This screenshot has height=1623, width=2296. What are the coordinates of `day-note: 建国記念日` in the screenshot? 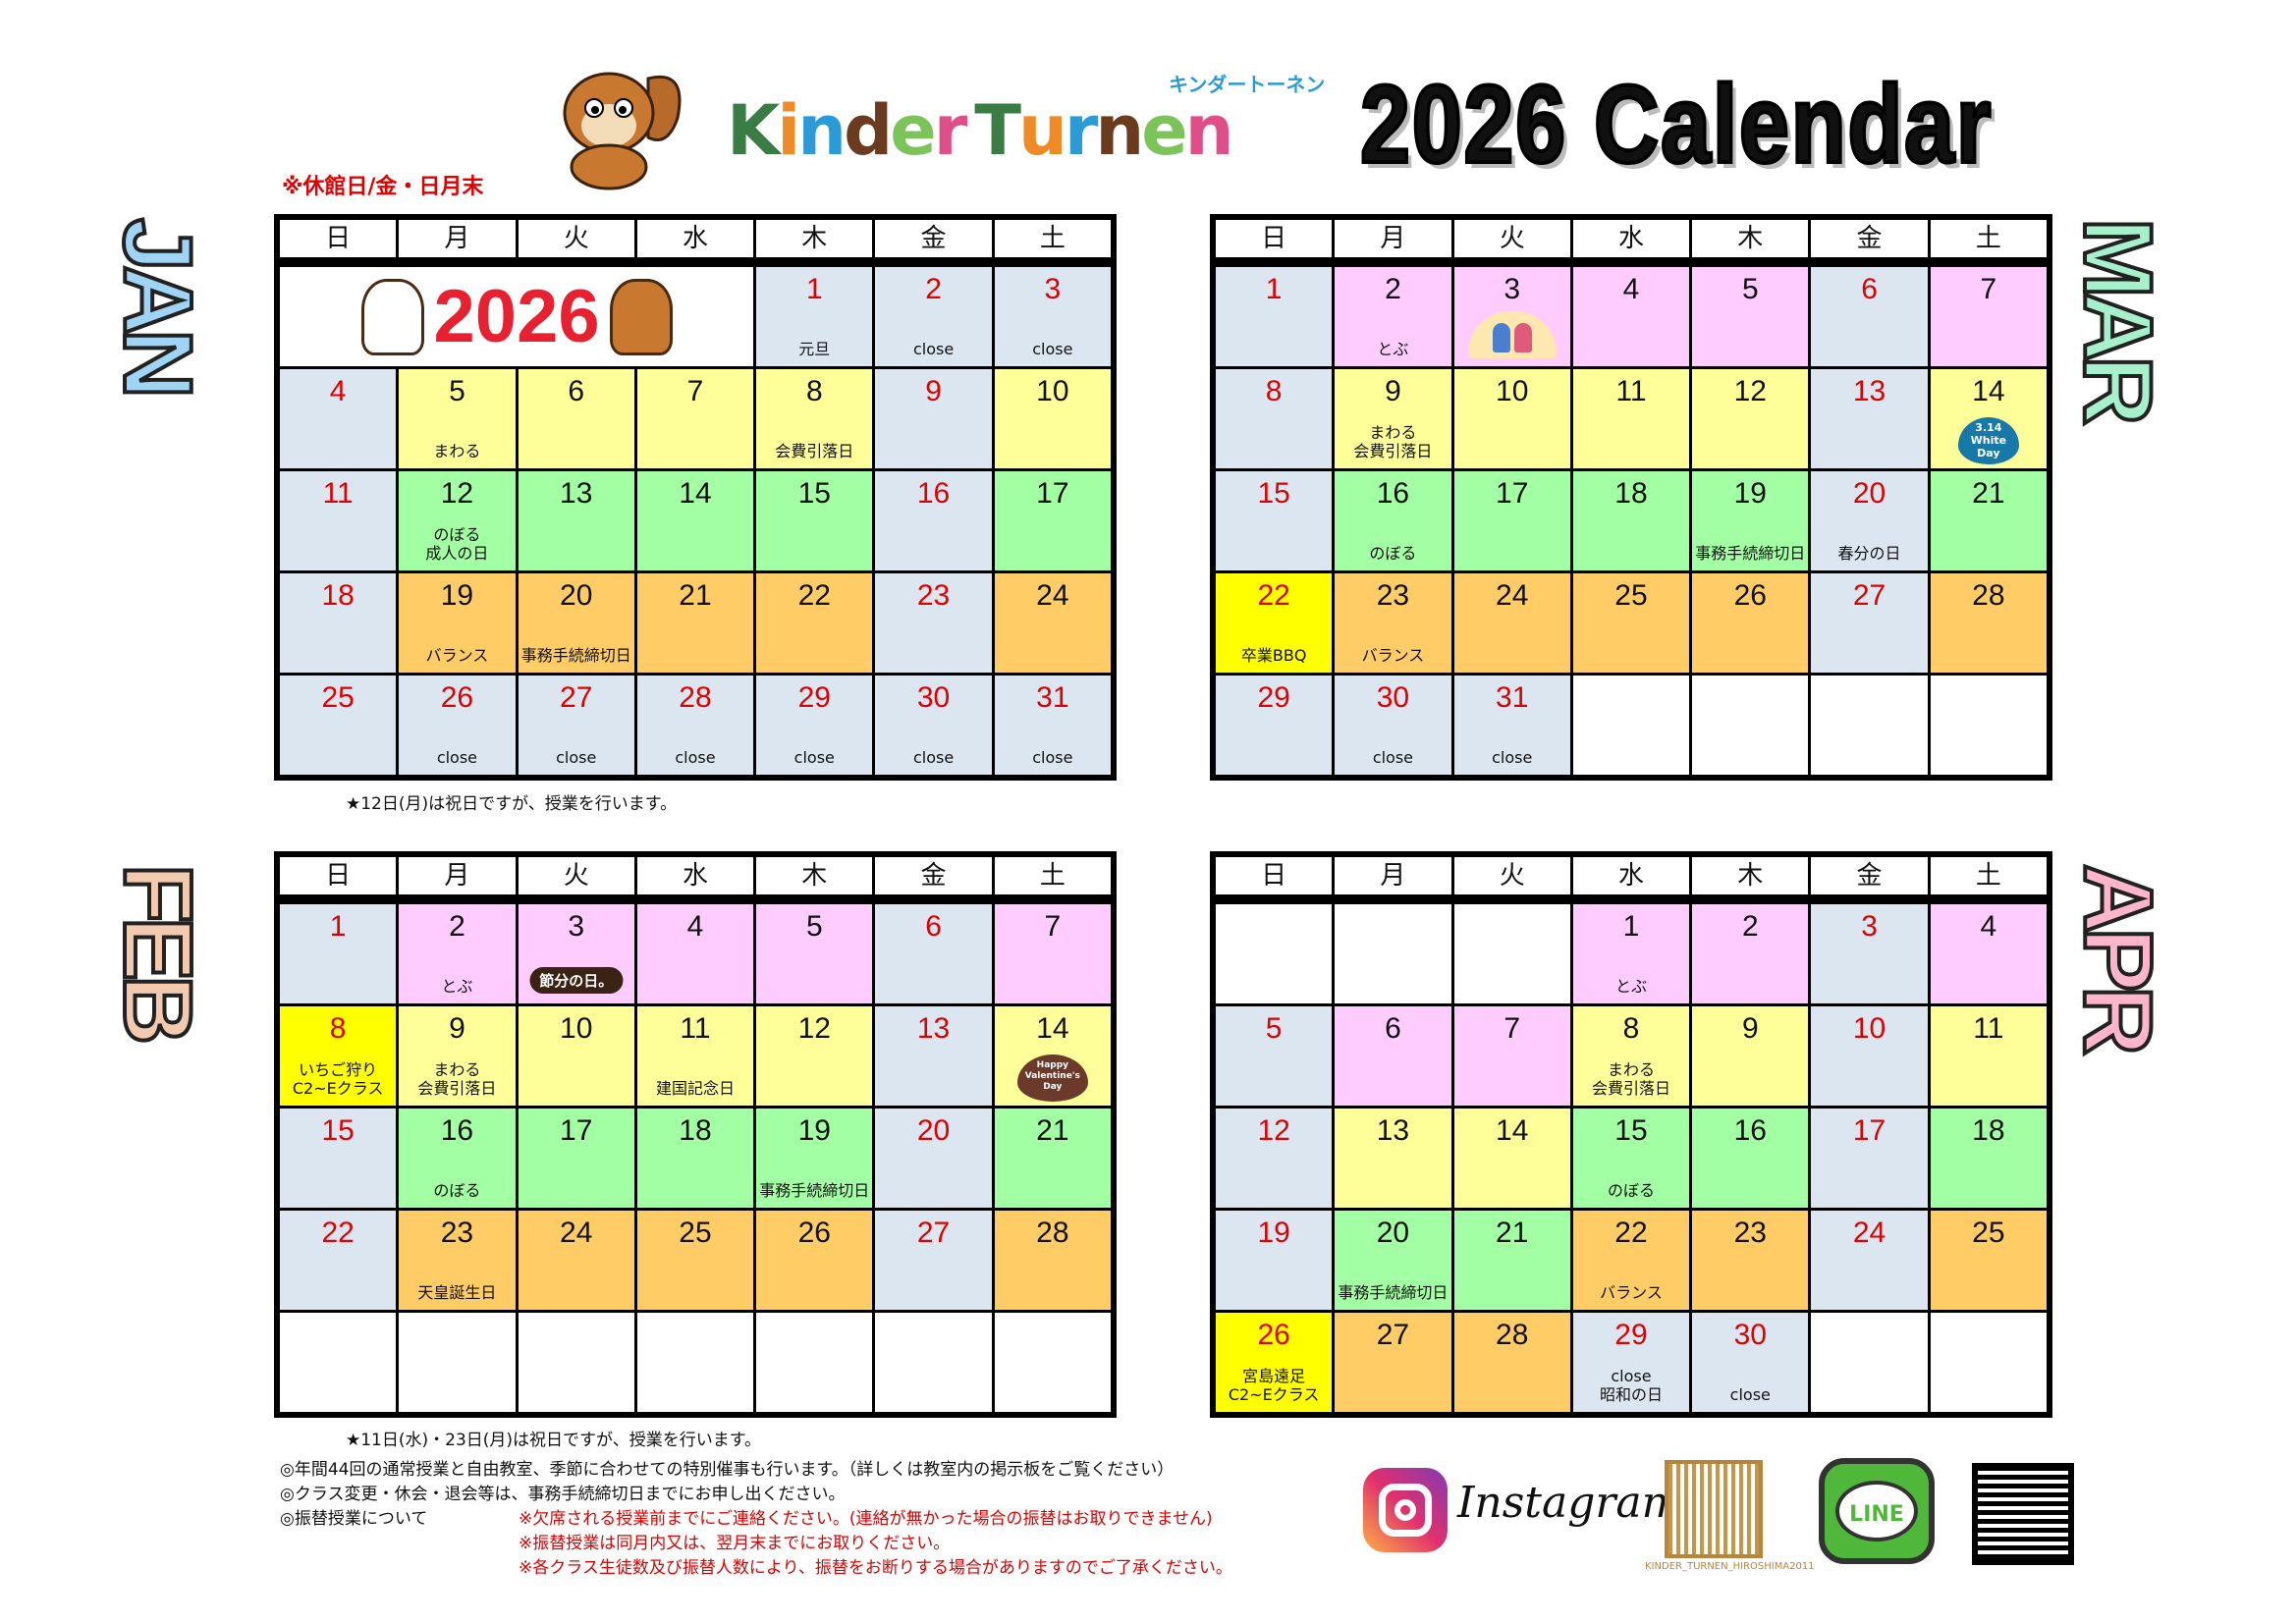 It's located at (695, 1088).